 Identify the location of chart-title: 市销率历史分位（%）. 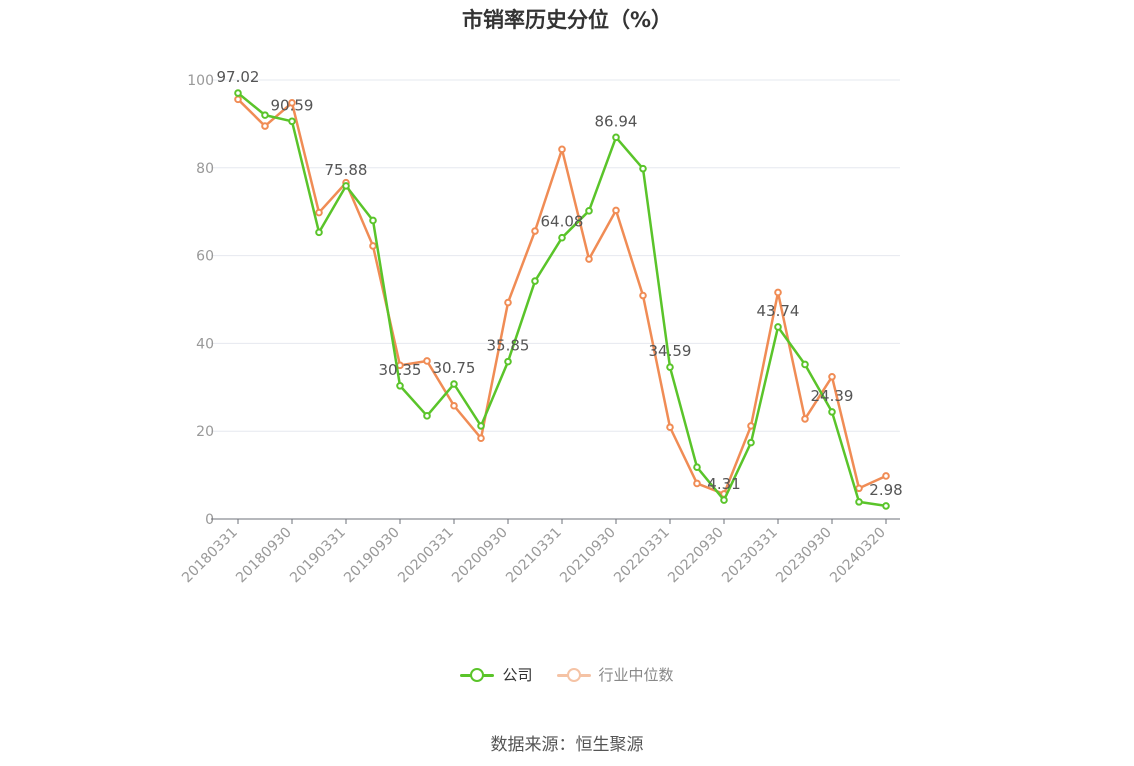
(567, 20).